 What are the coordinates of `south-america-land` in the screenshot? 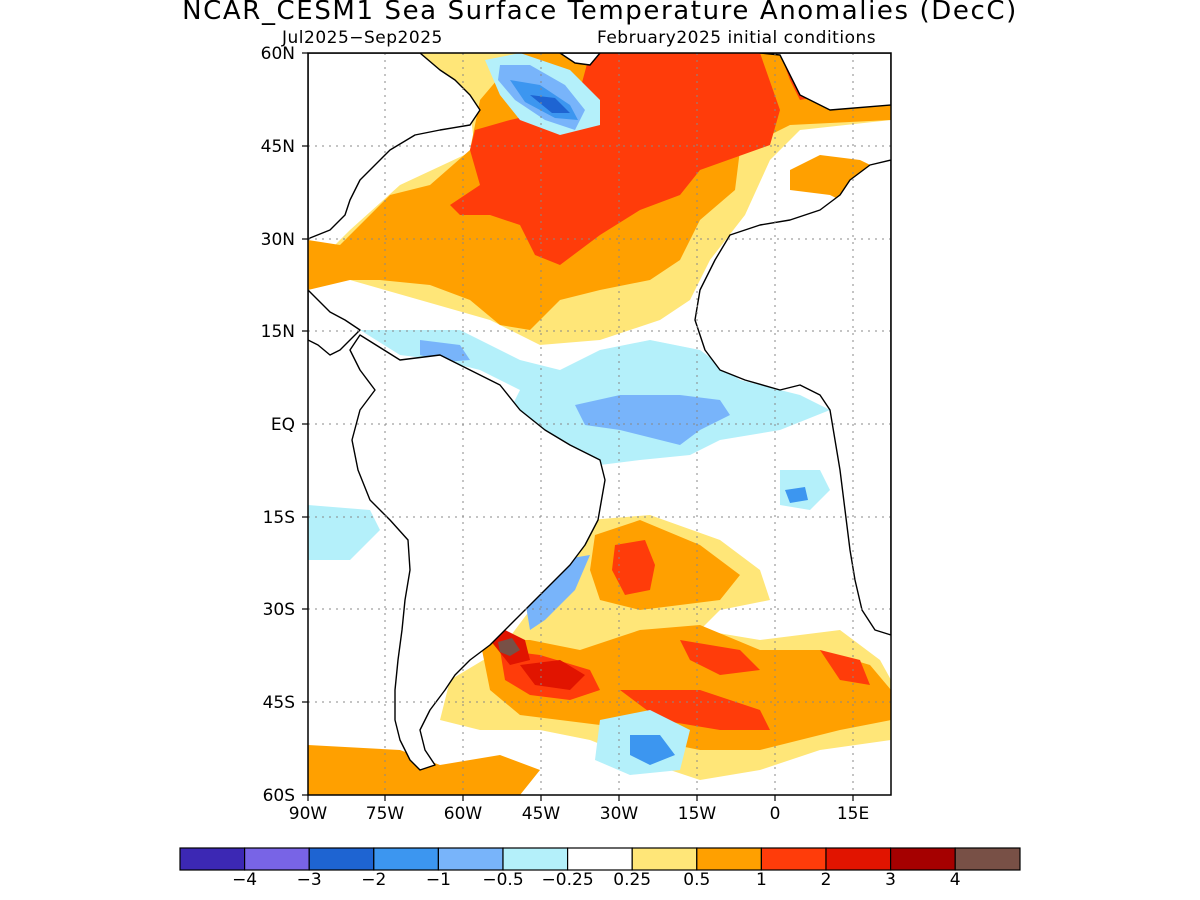 It's located at (477, 552).